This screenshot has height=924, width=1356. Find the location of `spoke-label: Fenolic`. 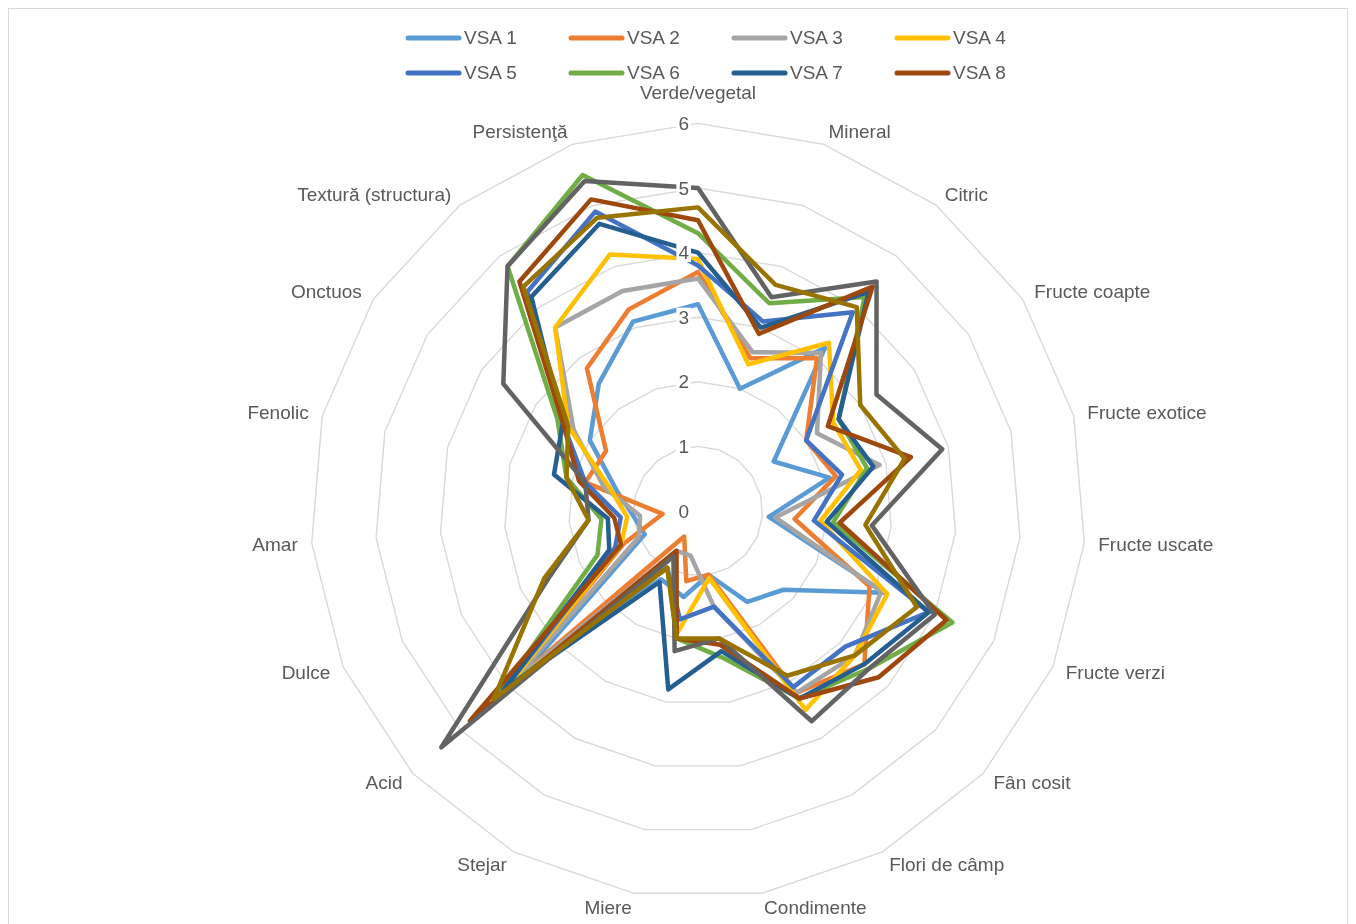

spoke-label: Fenolic is located at coordinates (278, 412).